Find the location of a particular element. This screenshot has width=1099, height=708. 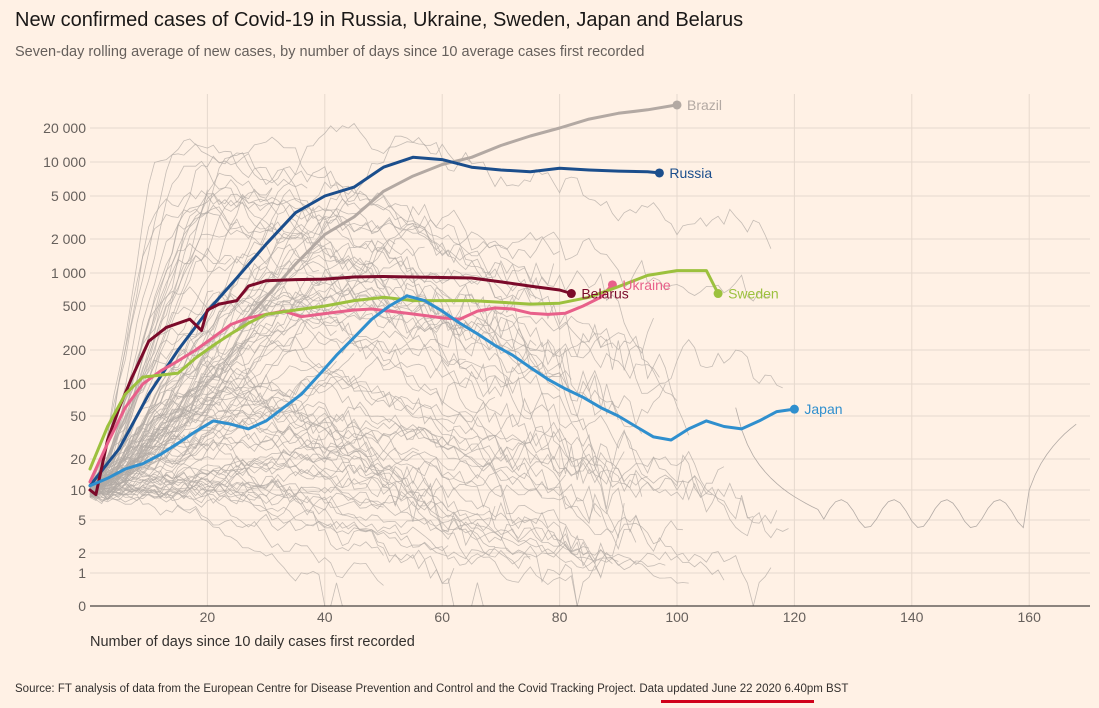

series-line-ukraine is located at coordinates (351, 383).